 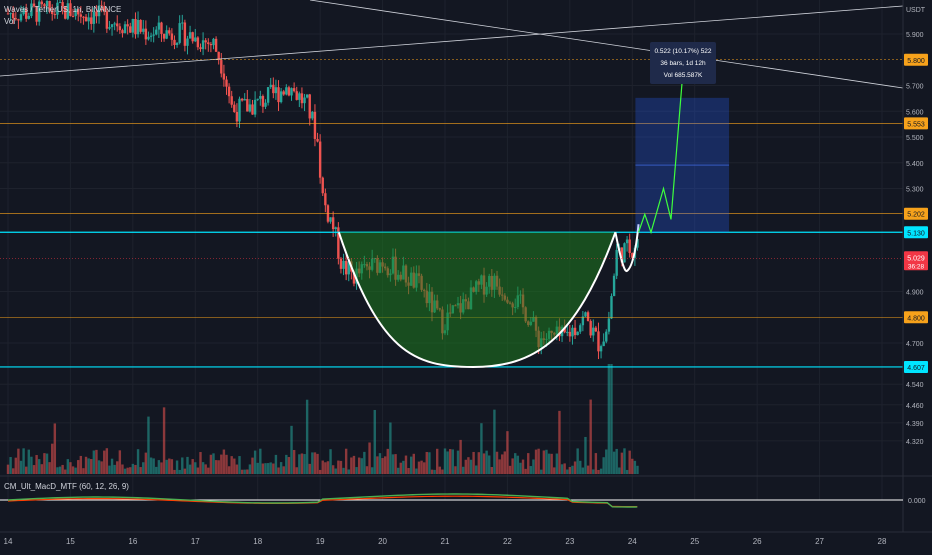 I want to click on measure-text: 0.522 (10.17%) 522, so click(x=682, y=51).